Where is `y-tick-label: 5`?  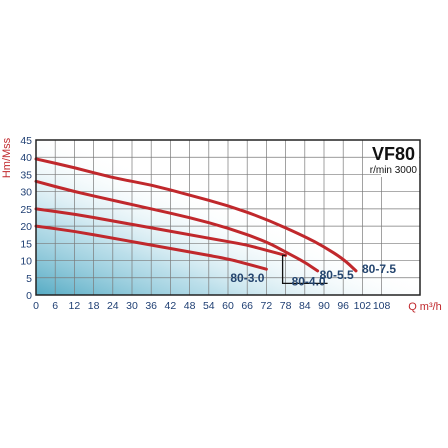
y-tick-label: 5 is located at coordinates (29, 279).